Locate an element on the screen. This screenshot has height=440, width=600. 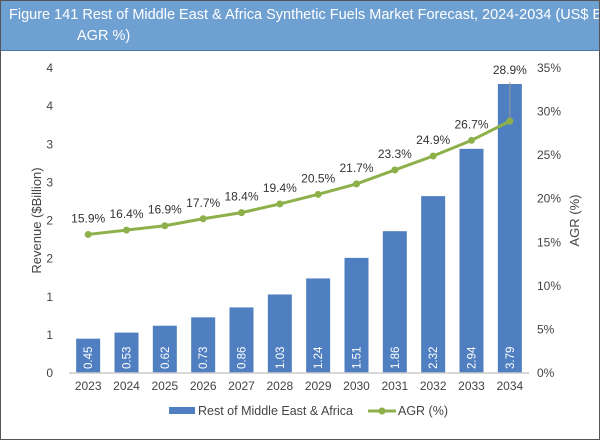
y2-tick-label: 25% is located at coordinates (549, 155).